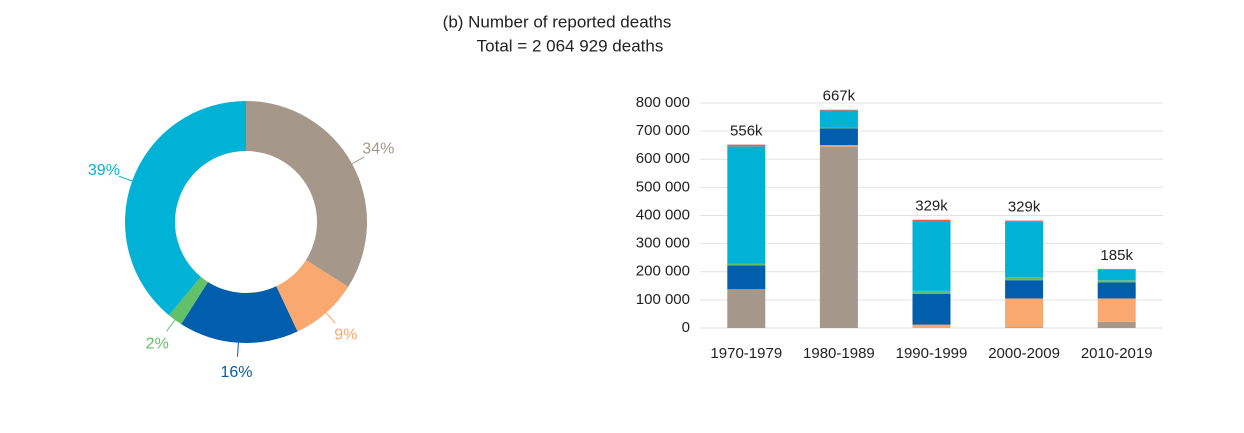  What do you see at coordinates (663, 243) in the screenshot?
I see `y-tick-label: 300 000` at bounding box center [663, 243].